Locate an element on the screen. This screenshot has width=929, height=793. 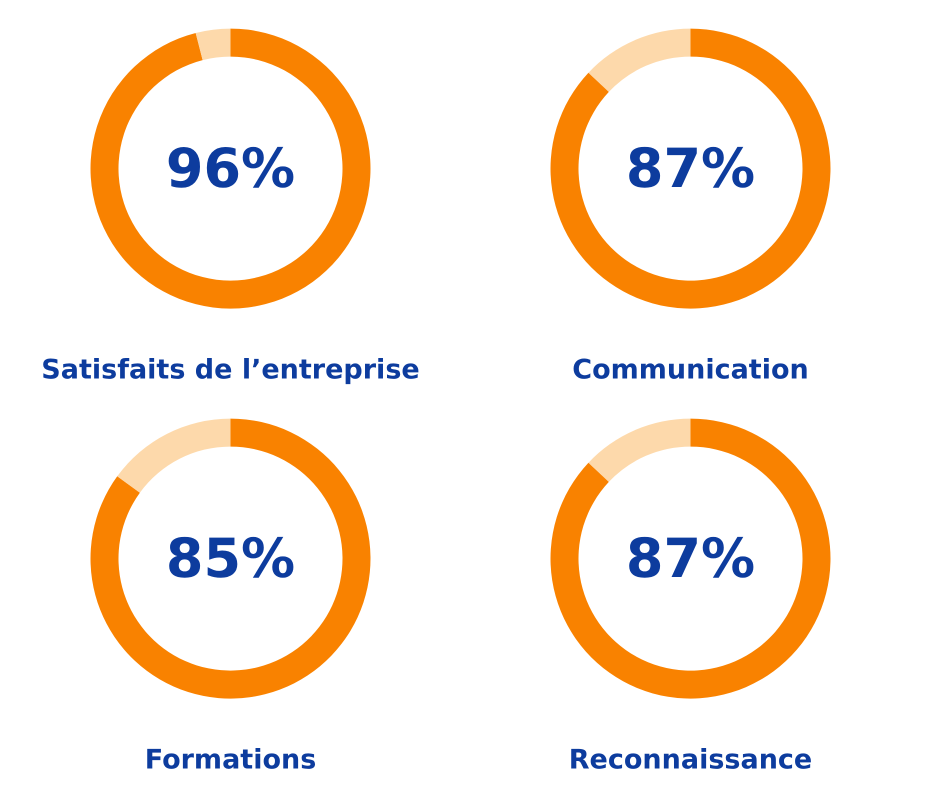
text: Communication is located at coordinates (690, 370).